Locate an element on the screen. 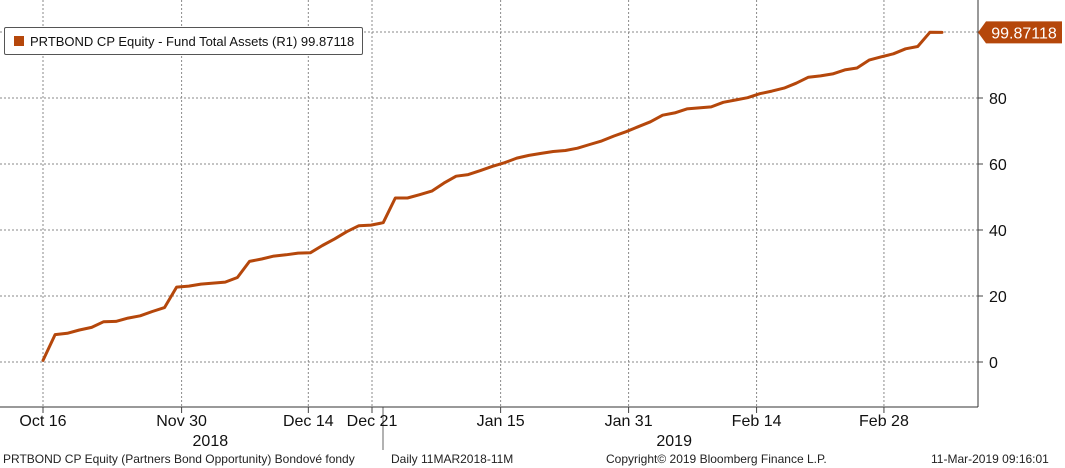 The width and height of the screenshot is (1065, 468). legend-swatch is located at coordinates (19, 41).